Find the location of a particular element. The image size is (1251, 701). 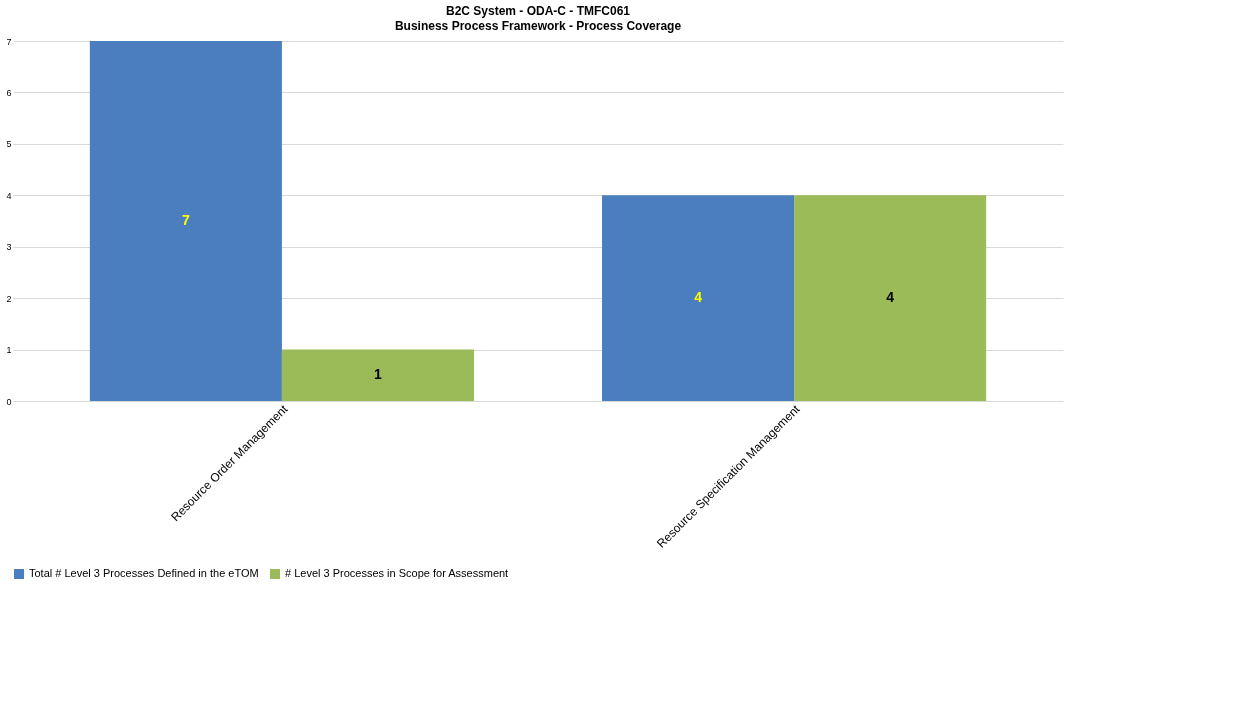

y-tick-label: 3 is located at coordinates (9, 247).